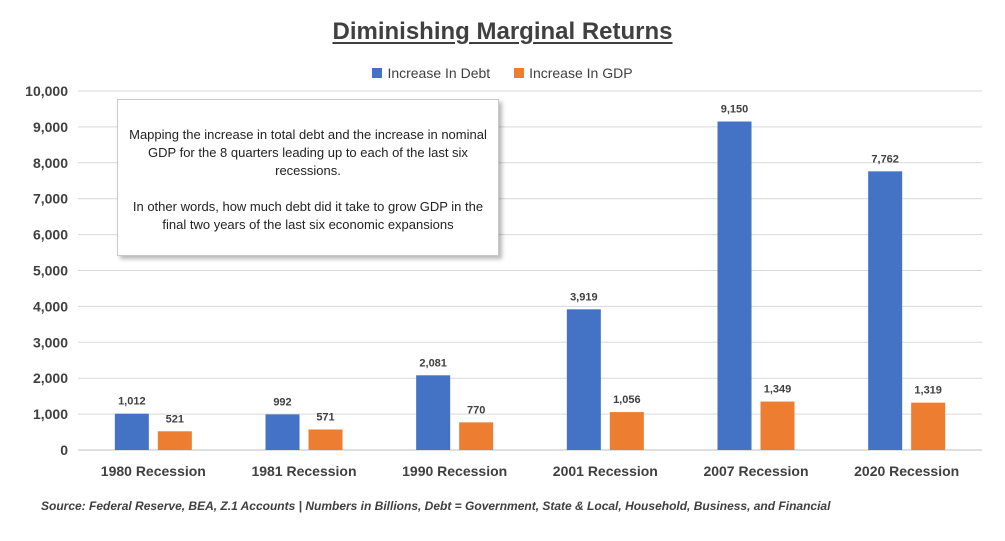 The width and height of the screenshot is (1005, 541). What do you see at coordinates (50, 271) in the screenshot?
I see `y-tick-label: 5,000` at bounding box center [50, 271].